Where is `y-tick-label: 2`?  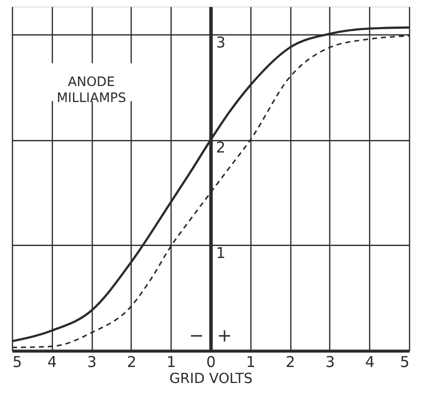 y-tick-label: 2 is located at coordinates (221, 147).